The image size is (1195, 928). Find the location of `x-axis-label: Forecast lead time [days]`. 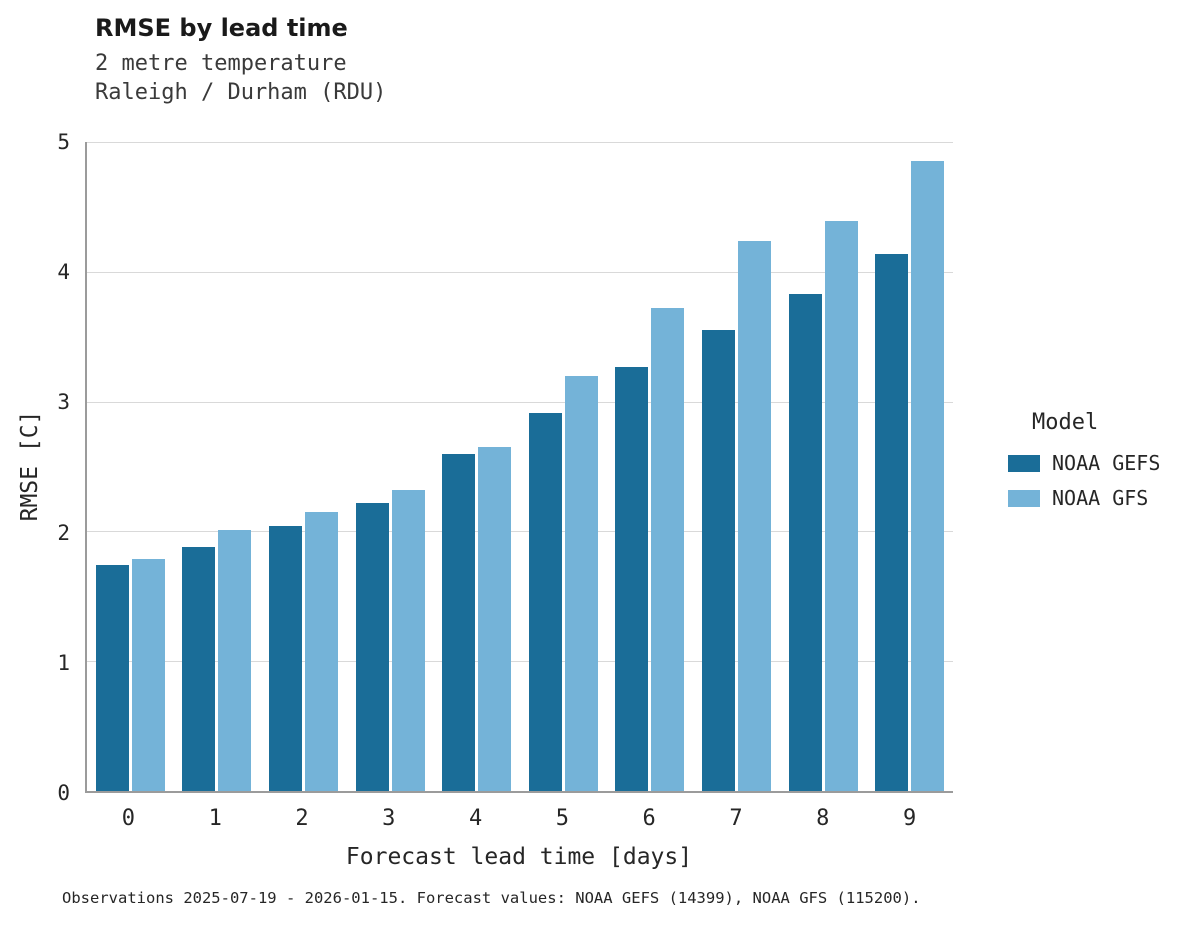

x-axis-label: Forecast lead time [days] is located at coordinates (519, 857).